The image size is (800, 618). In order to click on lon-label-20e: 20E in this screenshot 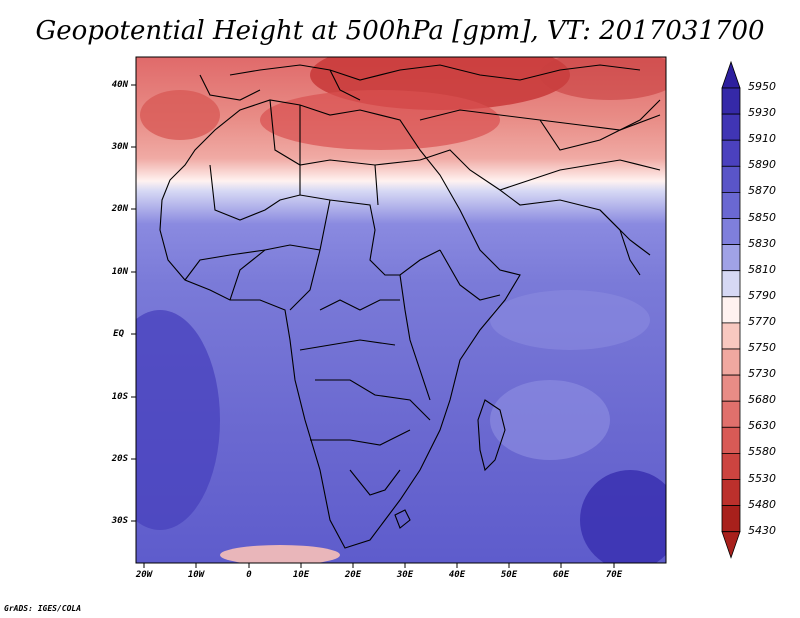, I will do `click(353, 575)`.